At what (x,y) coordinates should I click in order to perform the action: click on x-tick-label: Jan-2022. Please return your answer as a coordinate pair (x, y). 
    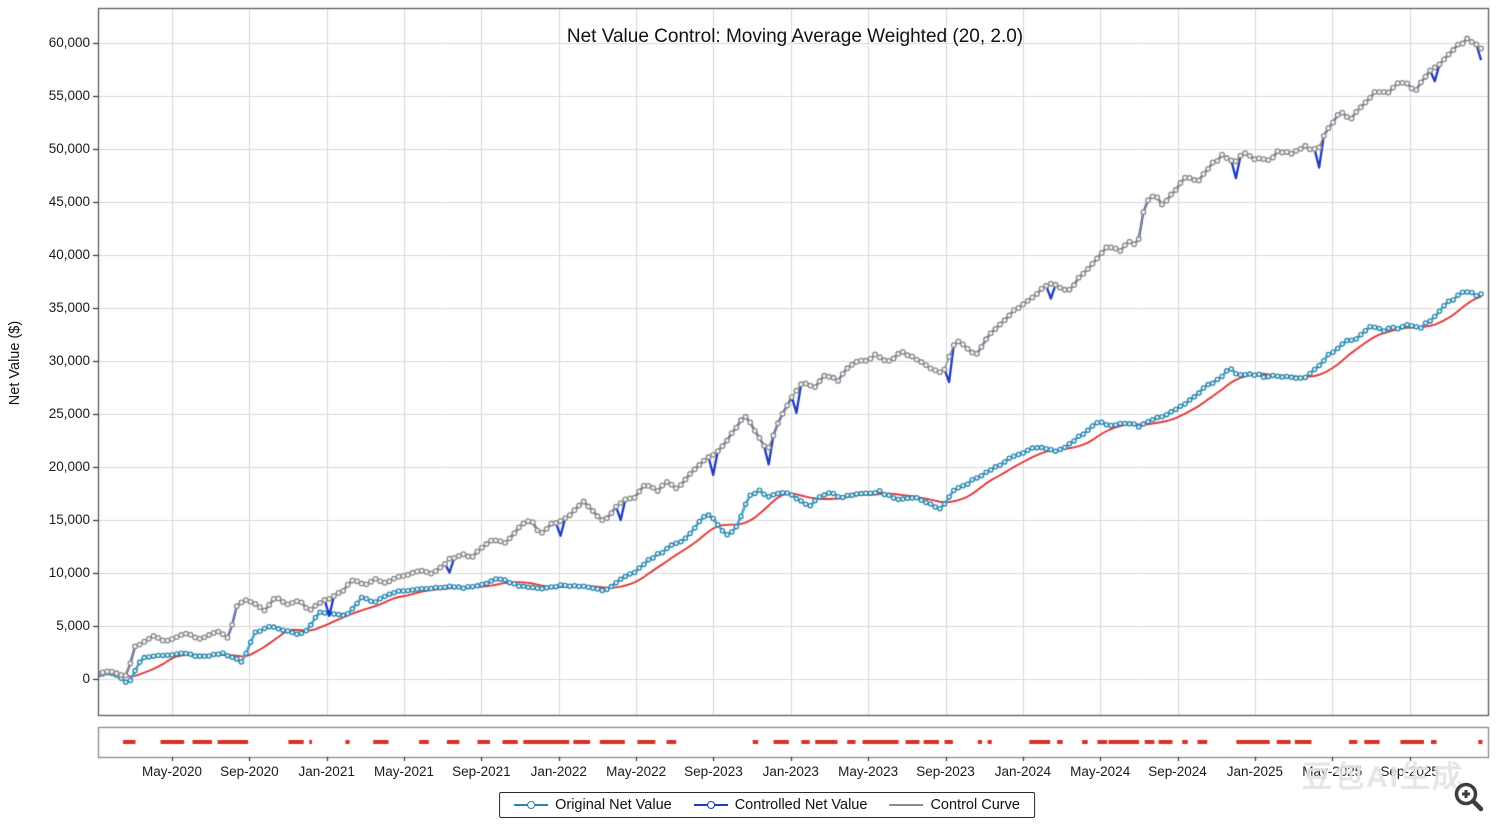
    Looking at the image, I should click on (558, 771).